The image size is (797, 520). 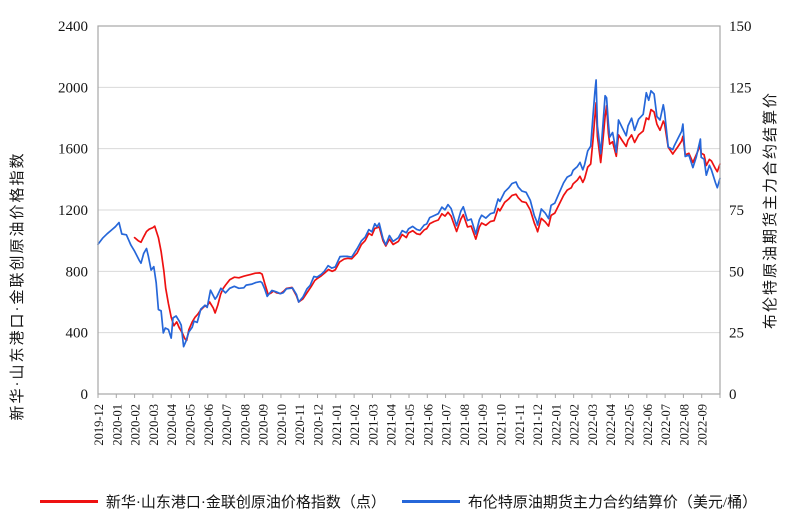 What do you see at coordinates (465, 425) in the screenshot?
I see `x-axis-tick-label: 2021-08` at bounding box center [465, 425].